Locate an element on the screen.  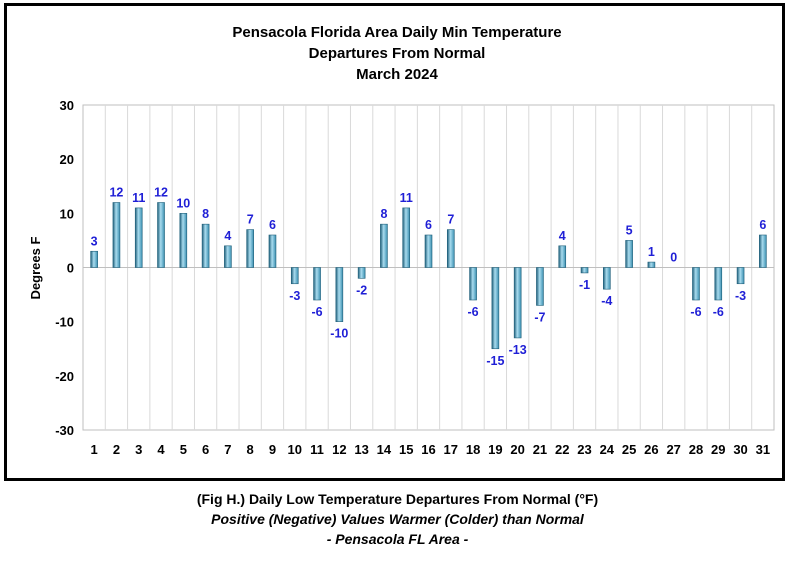
data-label-day-4: 12 is located at coordinates (161, 193).